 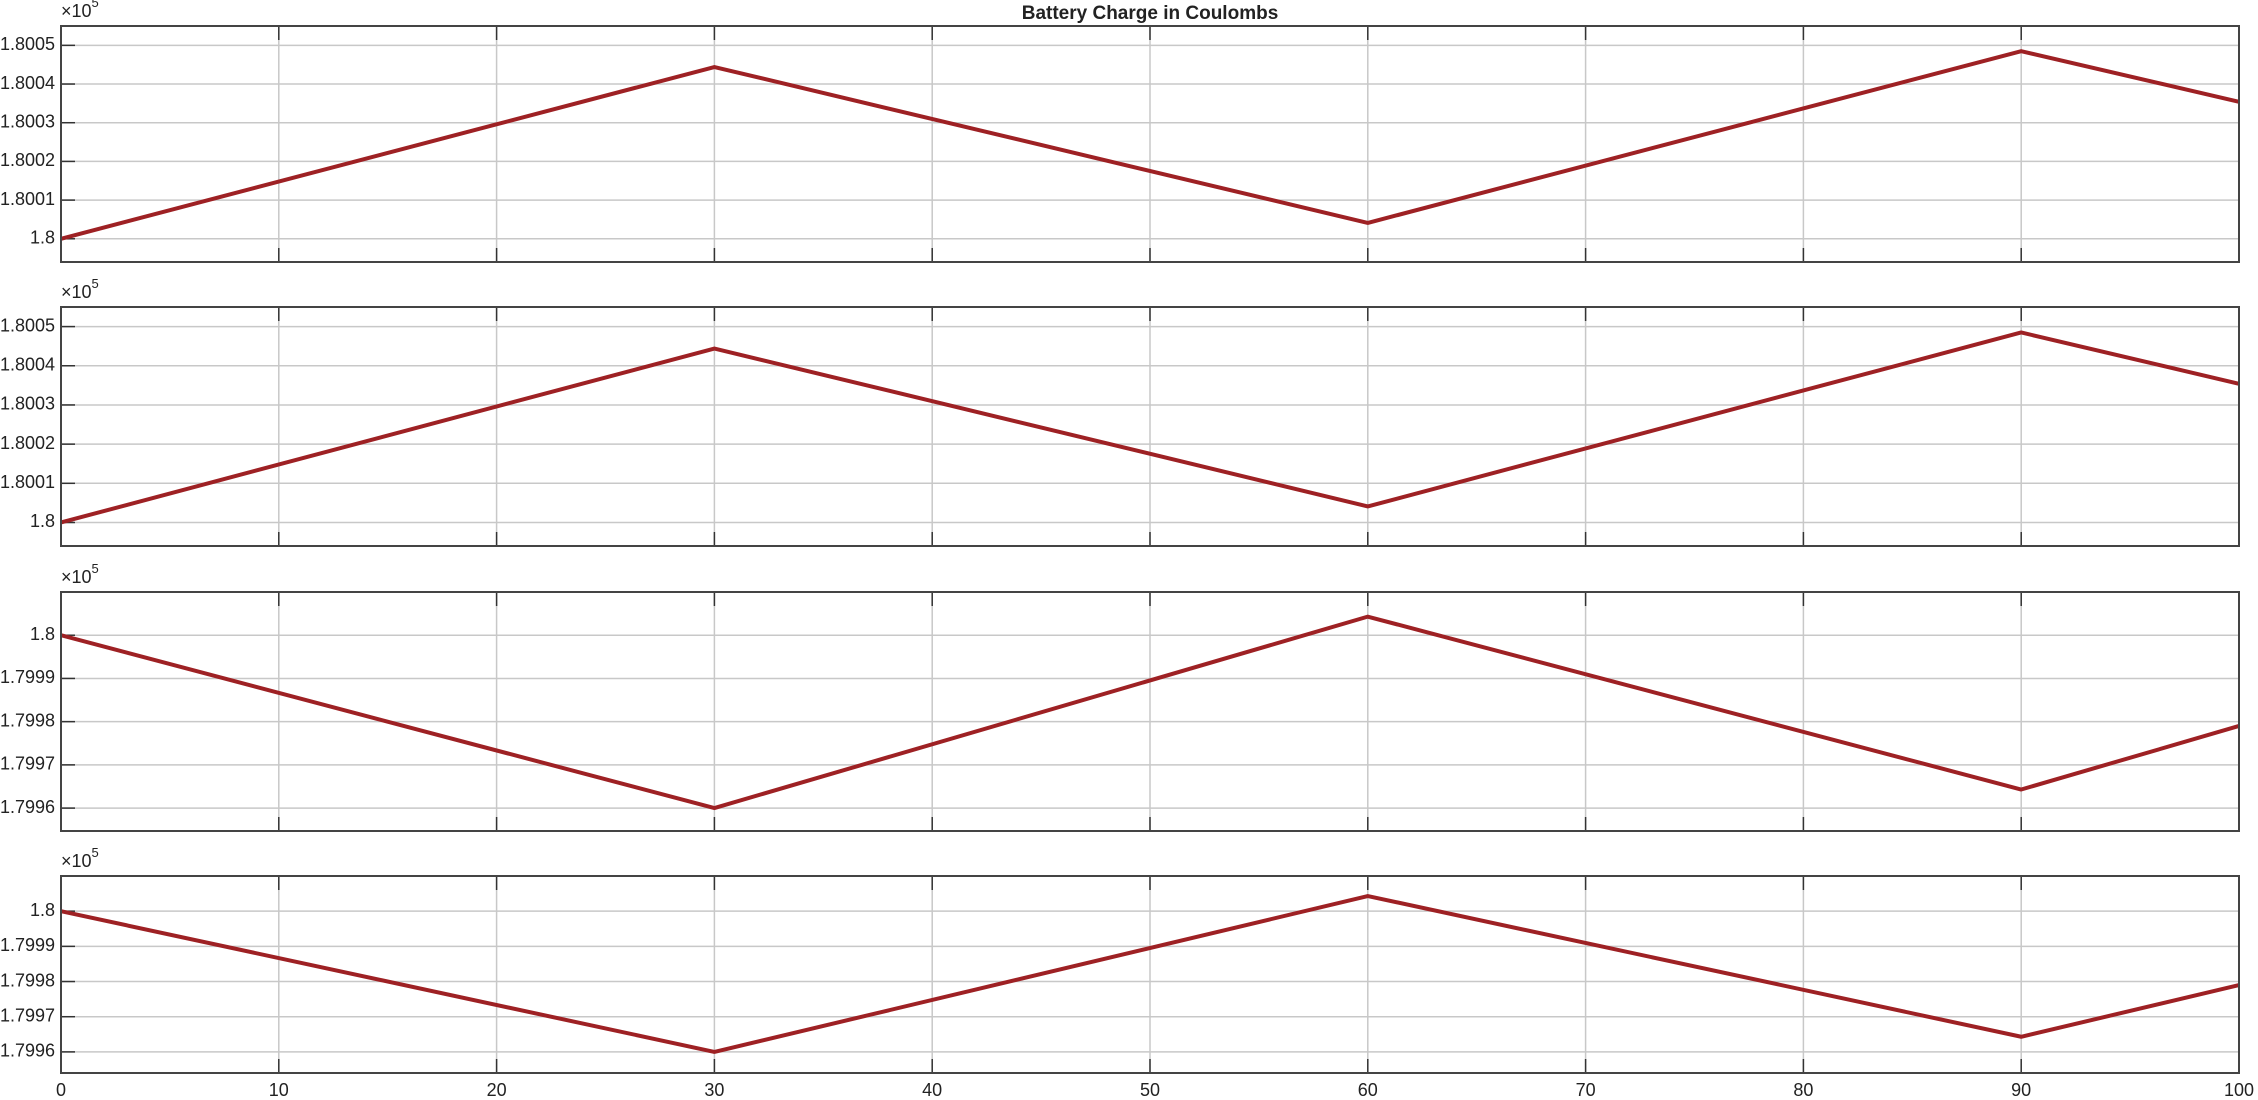 I want to click on data-line, so click(x=1150, y=974).